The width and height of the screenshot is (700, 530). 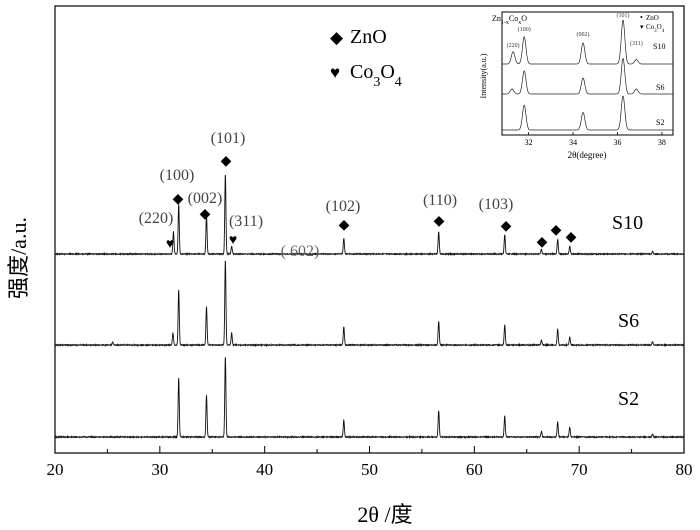 What do you see at coordinates (623, 15) in the screenshot?
I see `inset-annotation-101: (101)` at bounding box center [623, 15].